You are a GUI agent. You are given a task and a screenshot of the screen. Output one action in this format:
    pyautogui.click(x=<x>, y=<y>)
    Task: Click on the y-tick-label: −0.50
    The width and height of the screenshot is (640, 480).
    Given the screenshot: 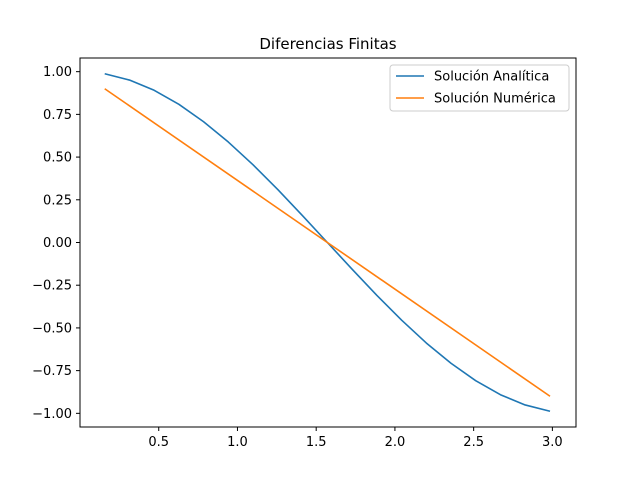 What is the action you would take?
    pyautogui.click(x=52, y=328)
    